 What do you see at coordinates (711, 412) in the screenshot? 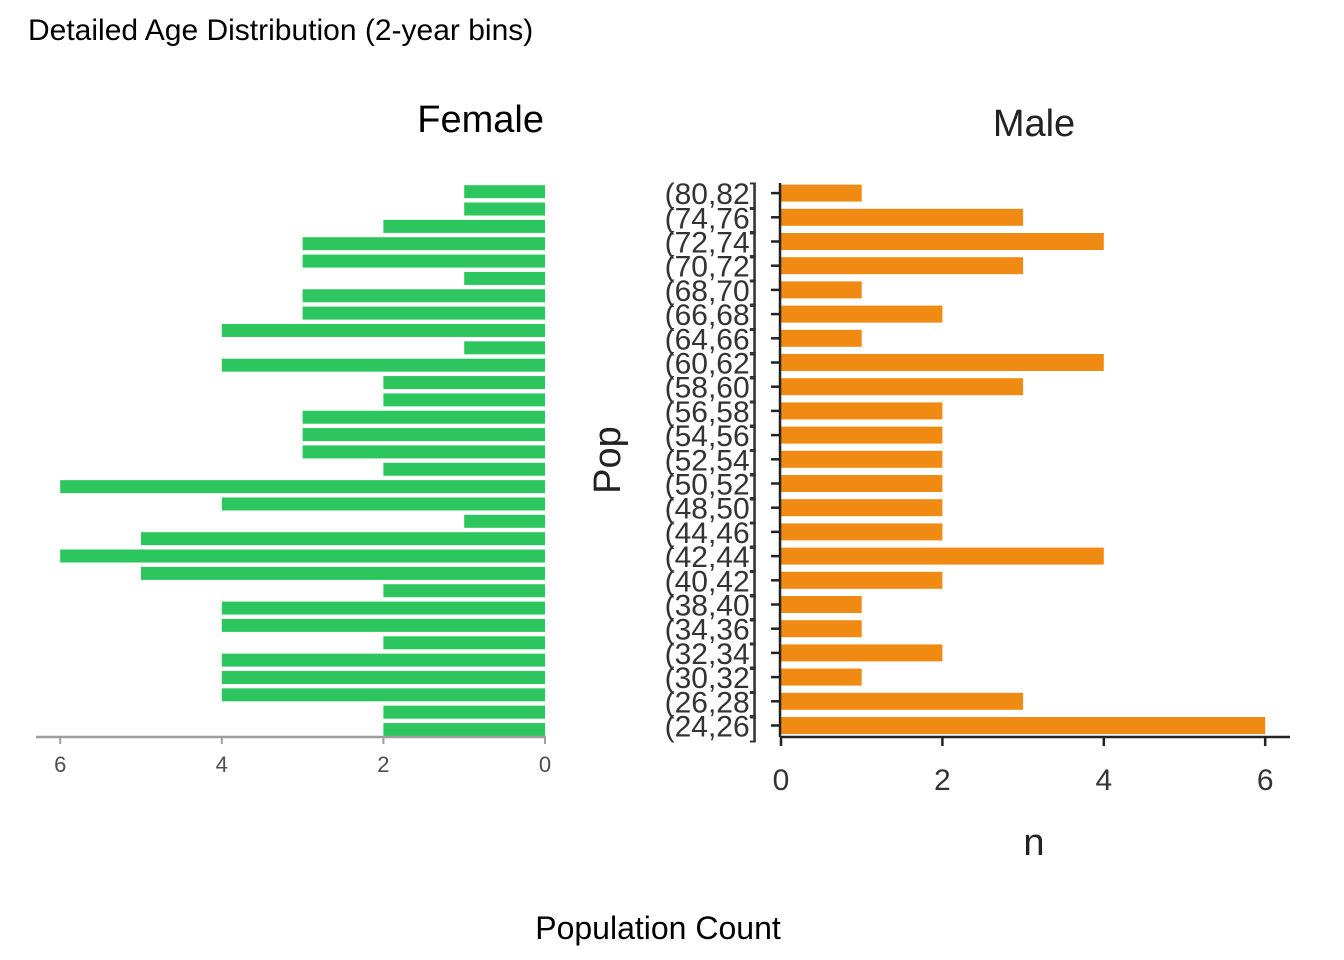
I see `male-y-tick-label: (56,58]` at bounding box center [711, 412].